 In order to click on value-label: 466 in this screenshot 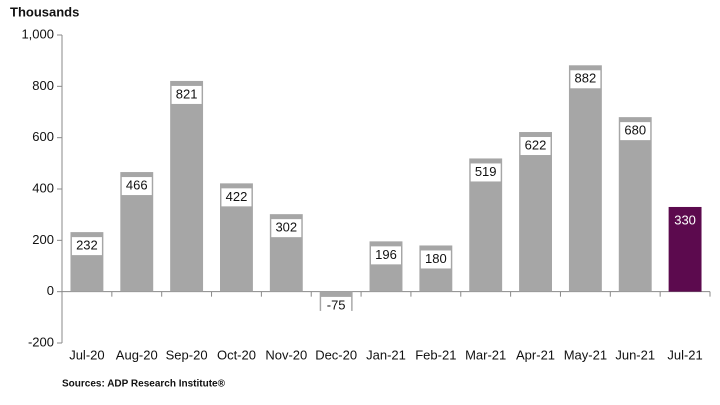, I will do `click(137, 184)`.